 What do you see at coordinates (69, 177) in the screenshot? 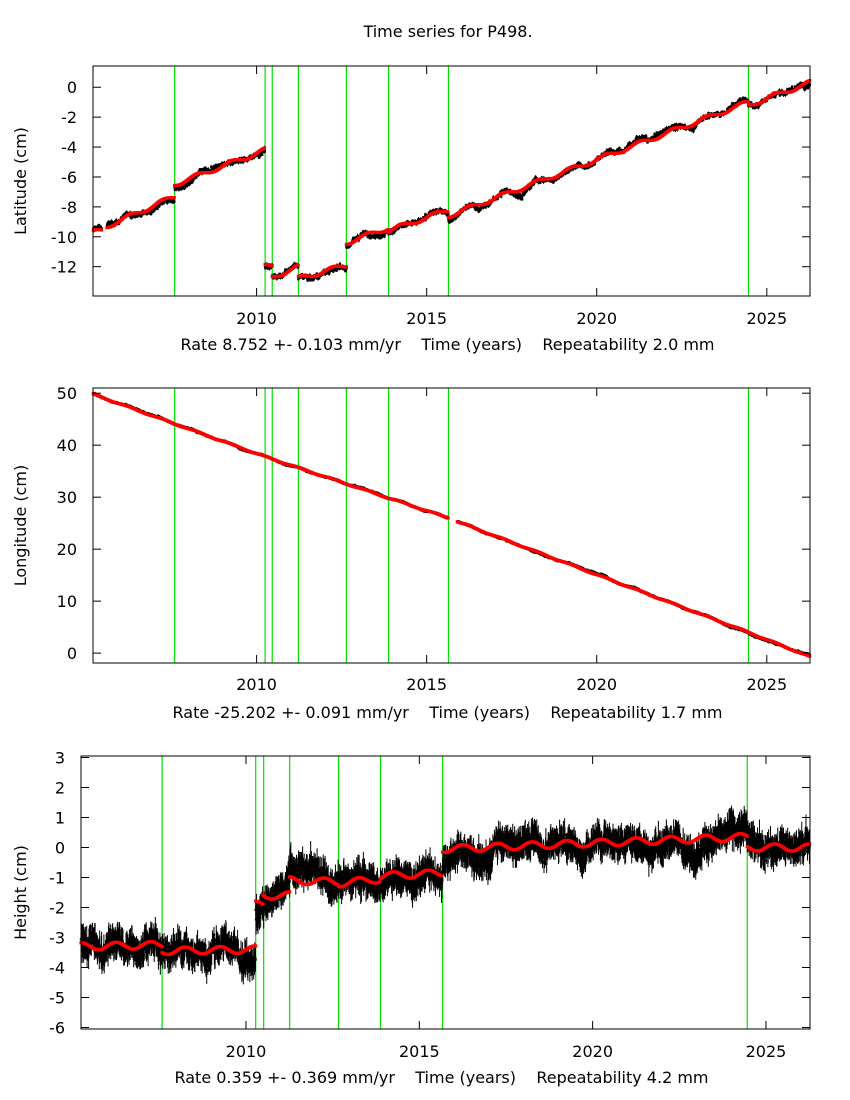
I see `y-tick-label: -6` at bounding box center [69, 177].